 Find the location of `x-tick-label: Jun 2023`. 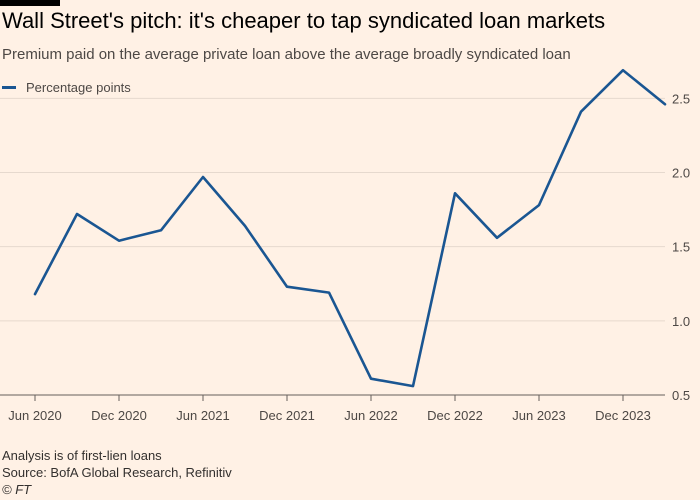

x-tick-label: Jun 2023 is located at coordinates (539, 415).